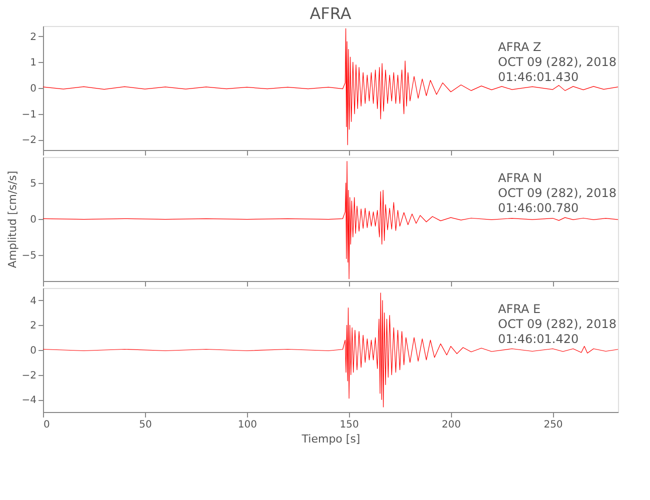 Image resolution: width=650 pixels, height=500 pixels. Describe the element at coordinates (331, 13) in the screenshot. I see `chart-title: AFRA` at that location.